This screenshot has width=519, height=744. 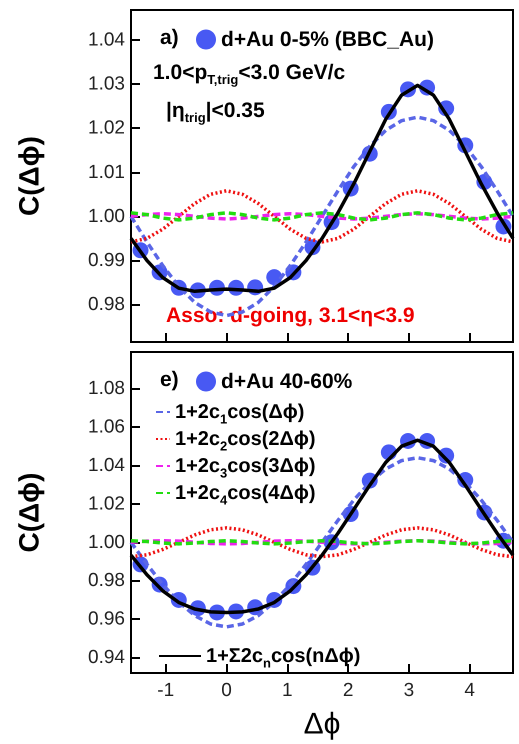 What do you see at coordinates (106, 172) in the screenshot?
I see `y-tick-label: 1.01` at bounding box center [106, 172].